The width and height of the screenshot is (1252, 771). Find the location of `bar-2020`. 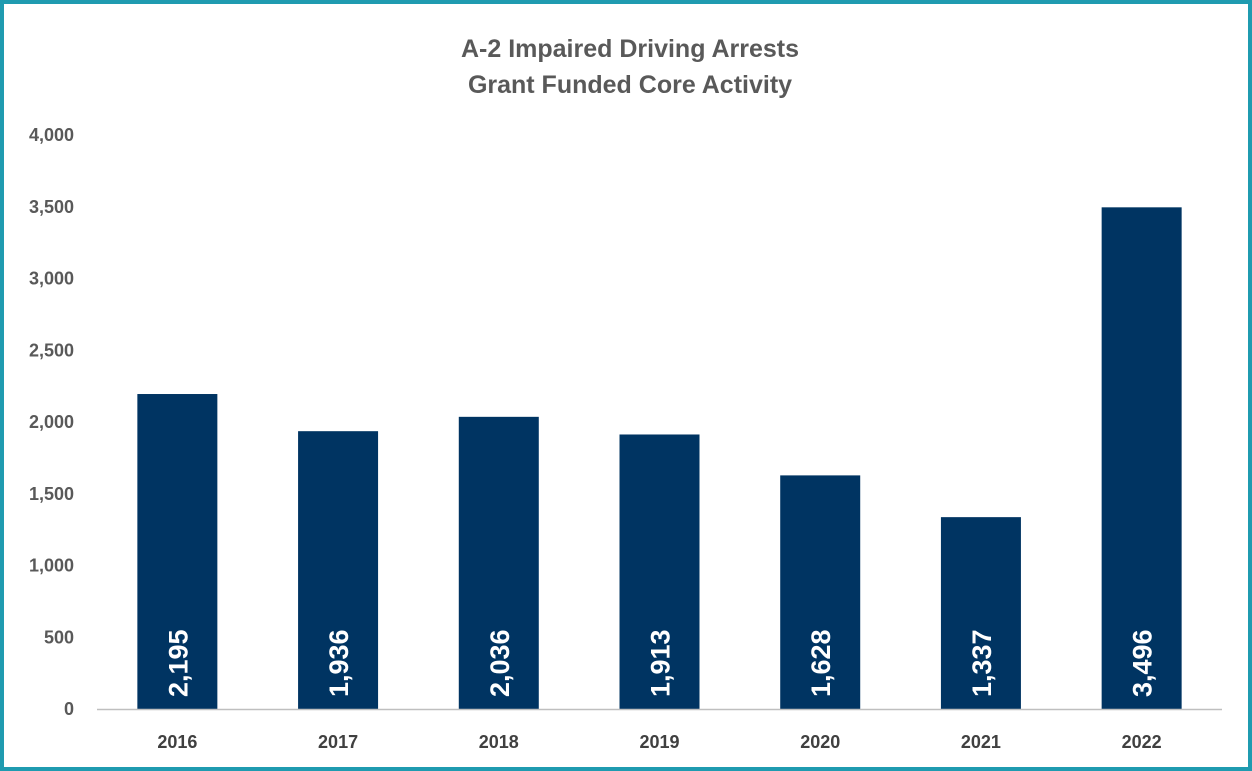

bar-2020 is located at coordinates (820, 592).